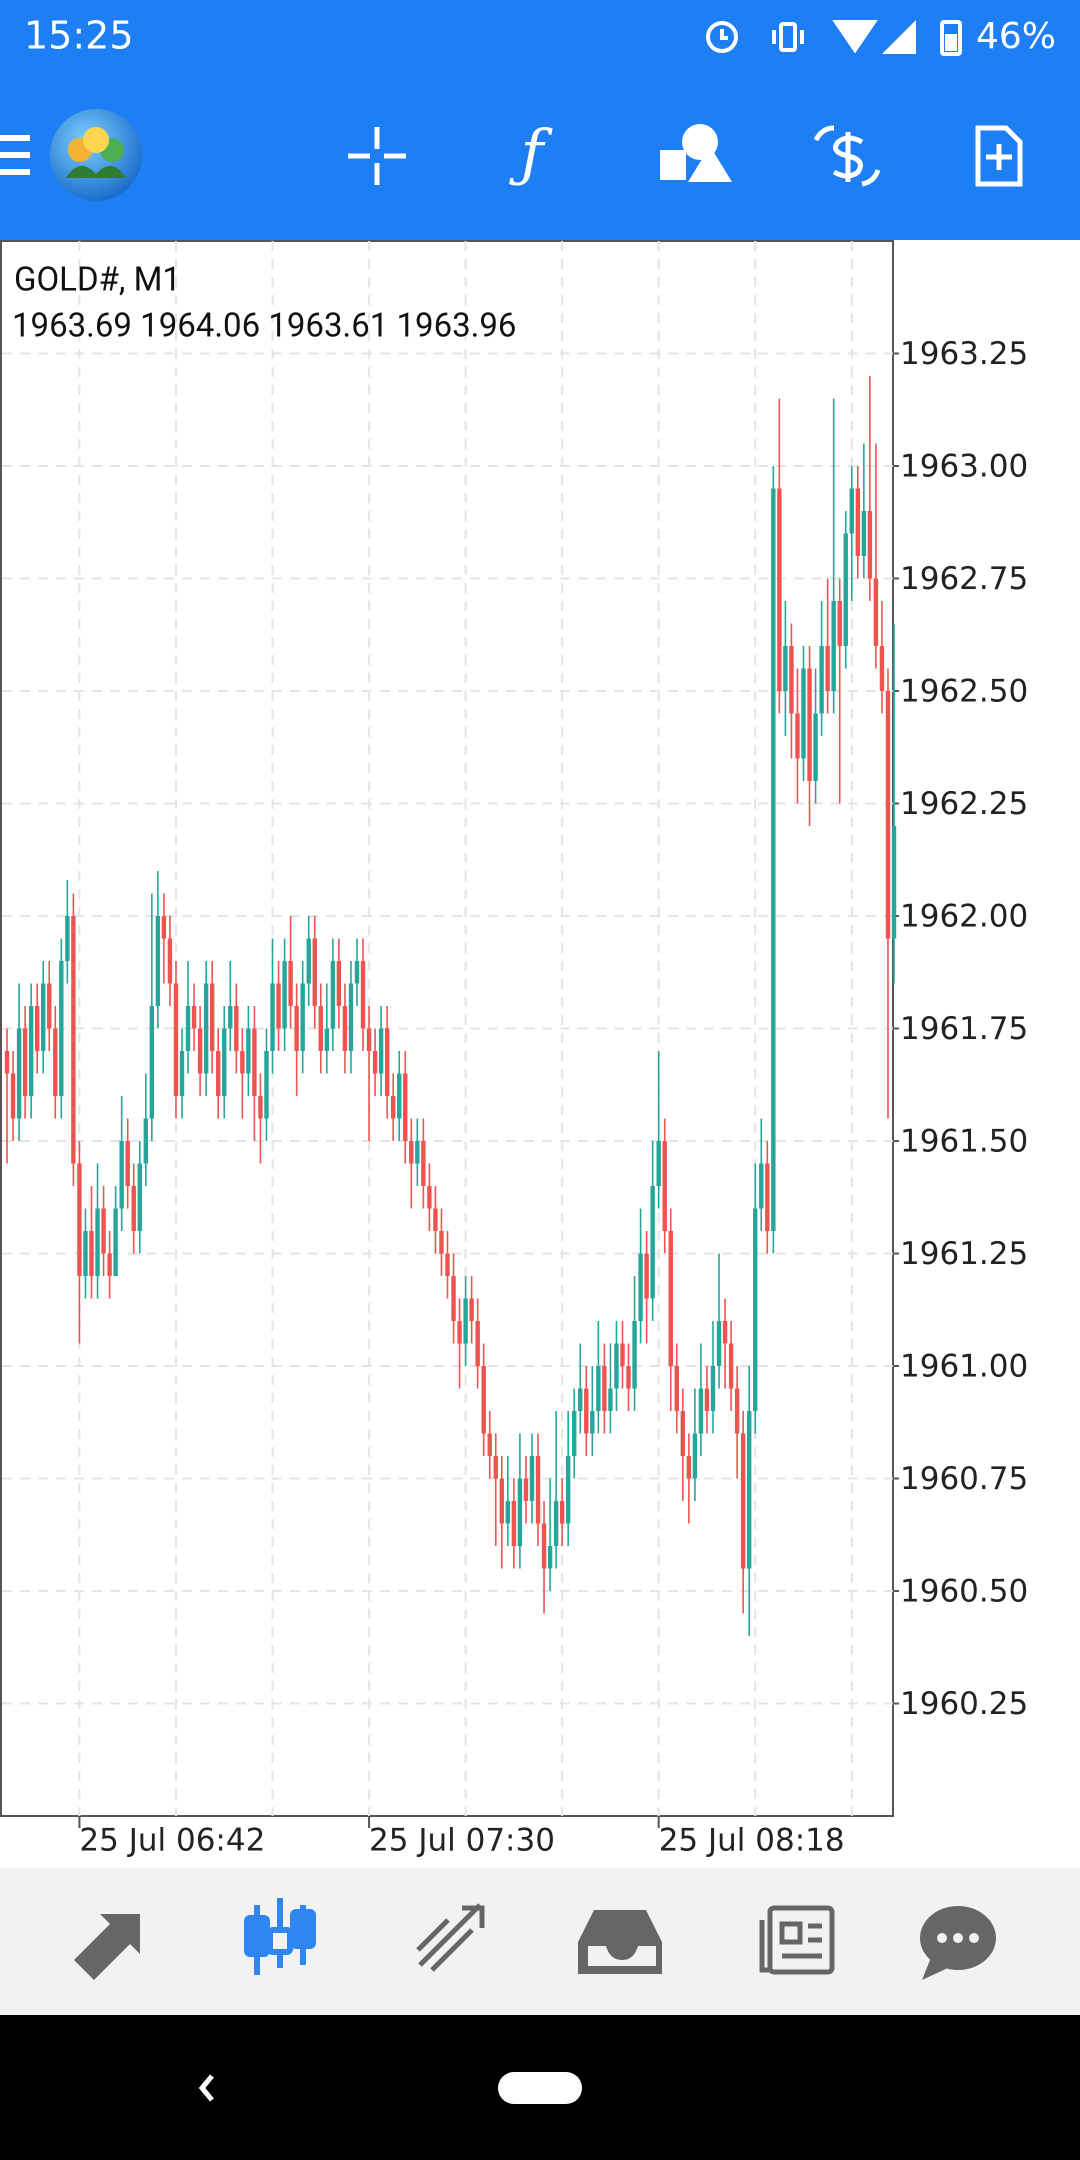  What do you see at coordinates (540, 2088) in the screenshot?
I see `home-button` at bounding box center [540, 2088].